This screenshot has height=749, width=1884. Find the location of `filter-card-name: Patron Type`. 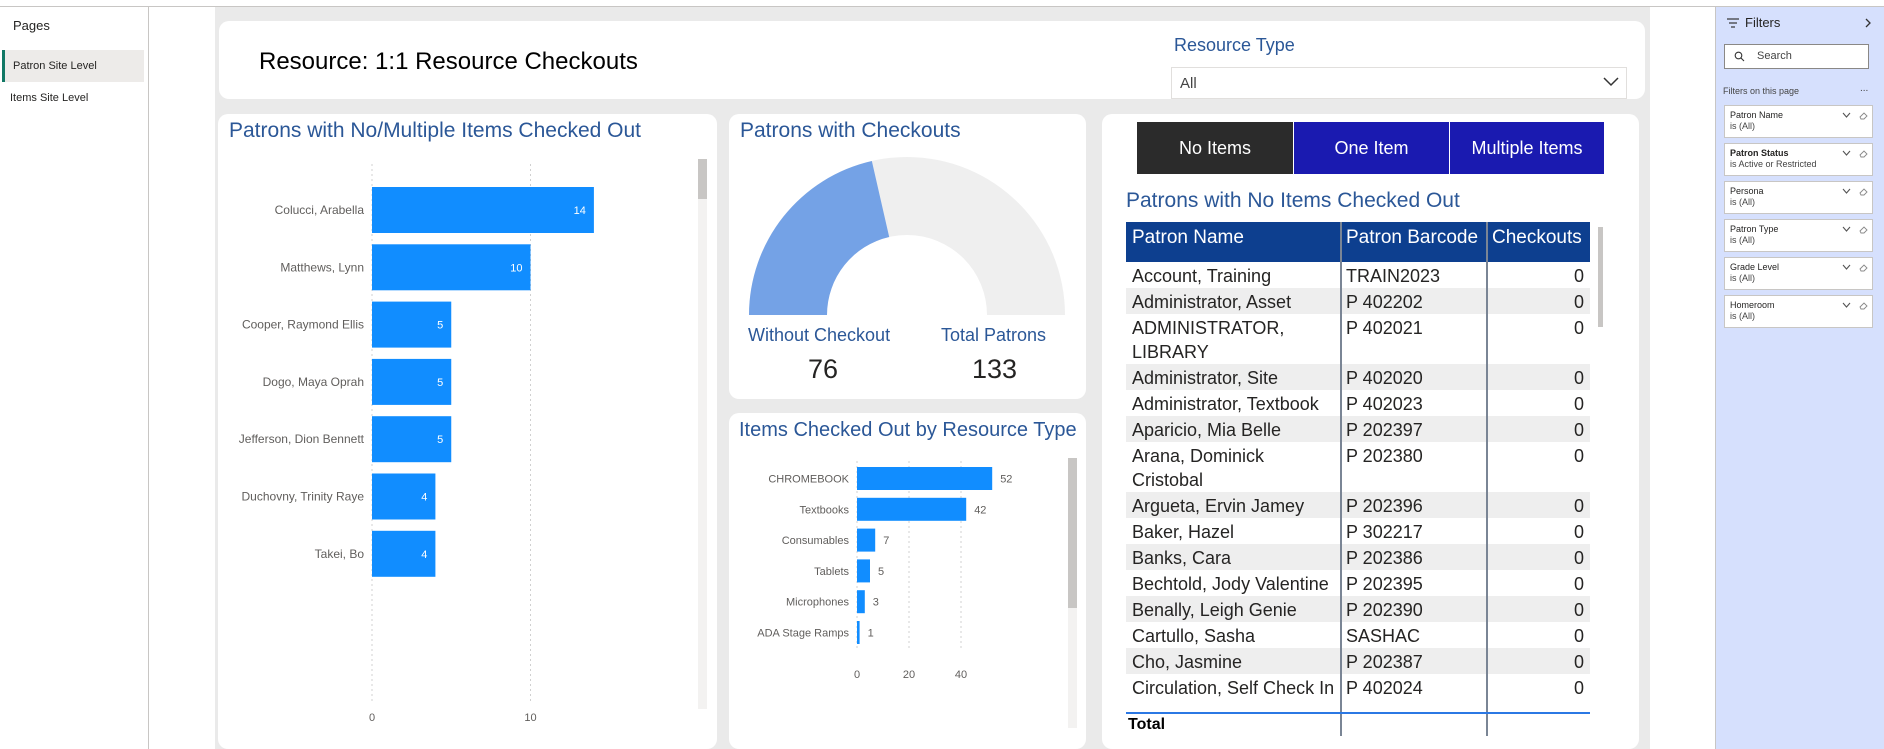

filter-card-name: Patron Type is located at coordinates (1754, 229).